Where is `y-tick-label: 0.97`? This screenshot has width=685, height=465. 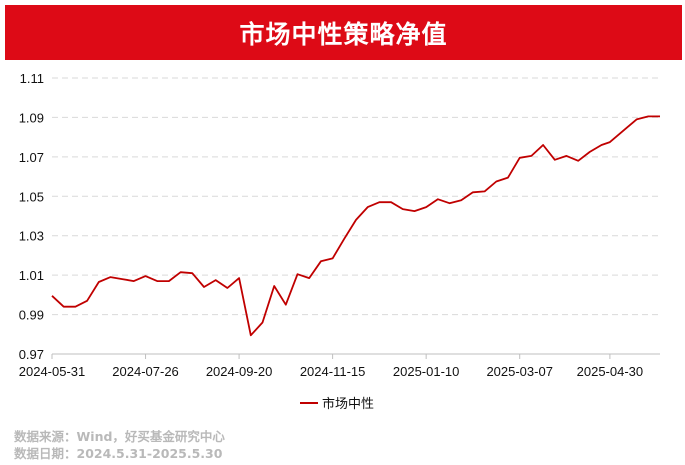
y-tick-label: 0.97 is located at coordinates (31, 354).